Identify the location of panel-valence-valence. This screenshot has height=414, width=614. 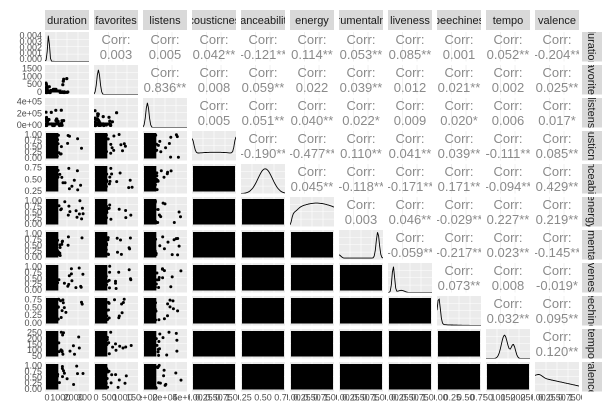
(557, 377).